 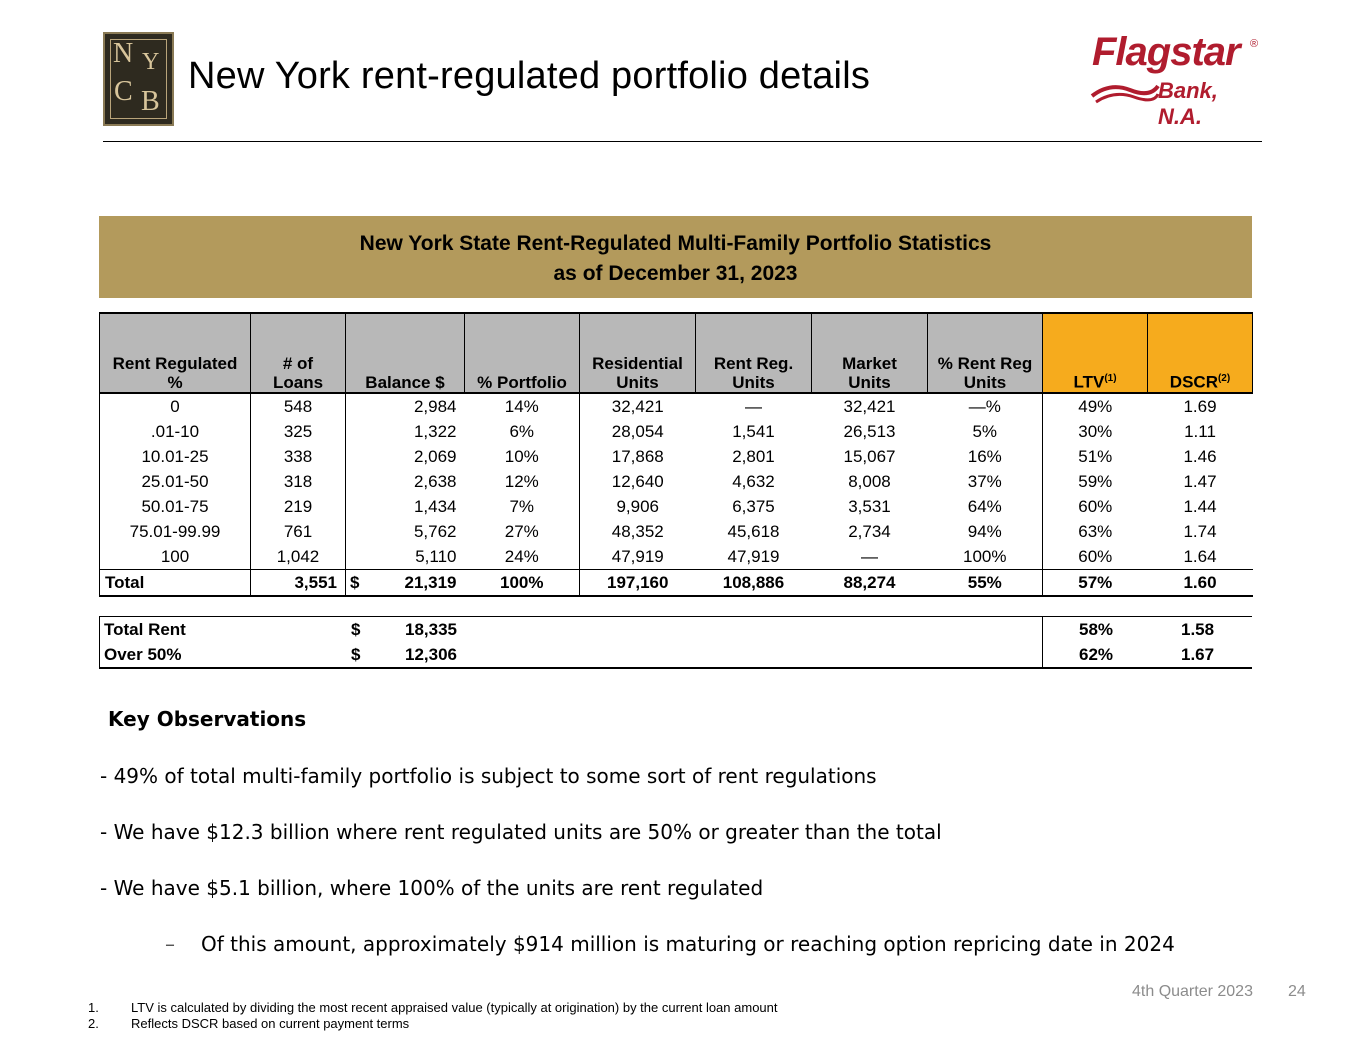 What do you see at coordinates (1095, 353) in the screenshot?
I see `col-ltv: LTV(1)` at bounding box center [1095, 353].